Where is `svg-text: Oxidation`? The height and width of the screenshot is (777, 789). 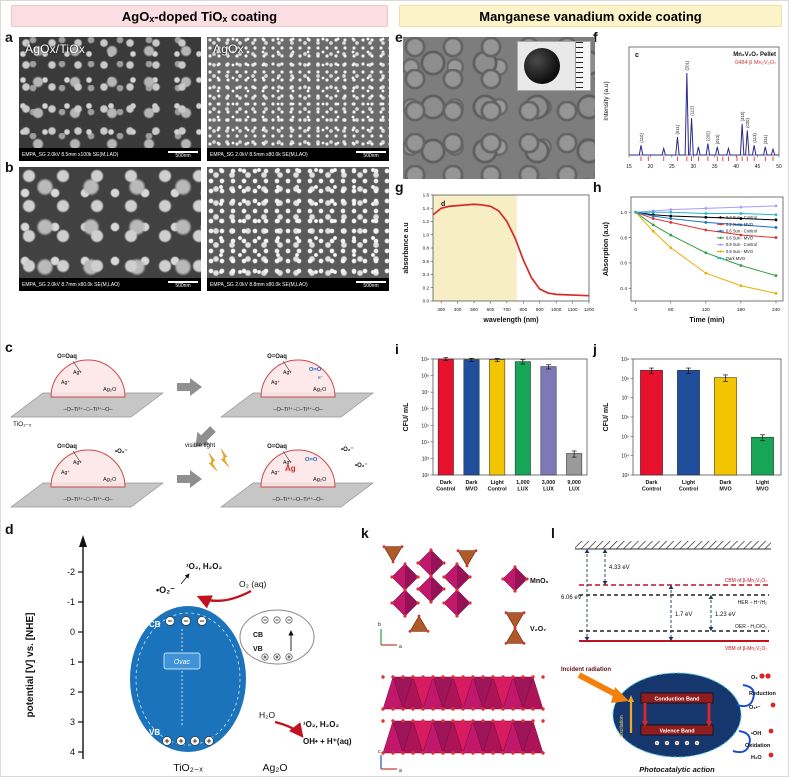
svg-text: Oxidation is located at coordinates (758, 746).